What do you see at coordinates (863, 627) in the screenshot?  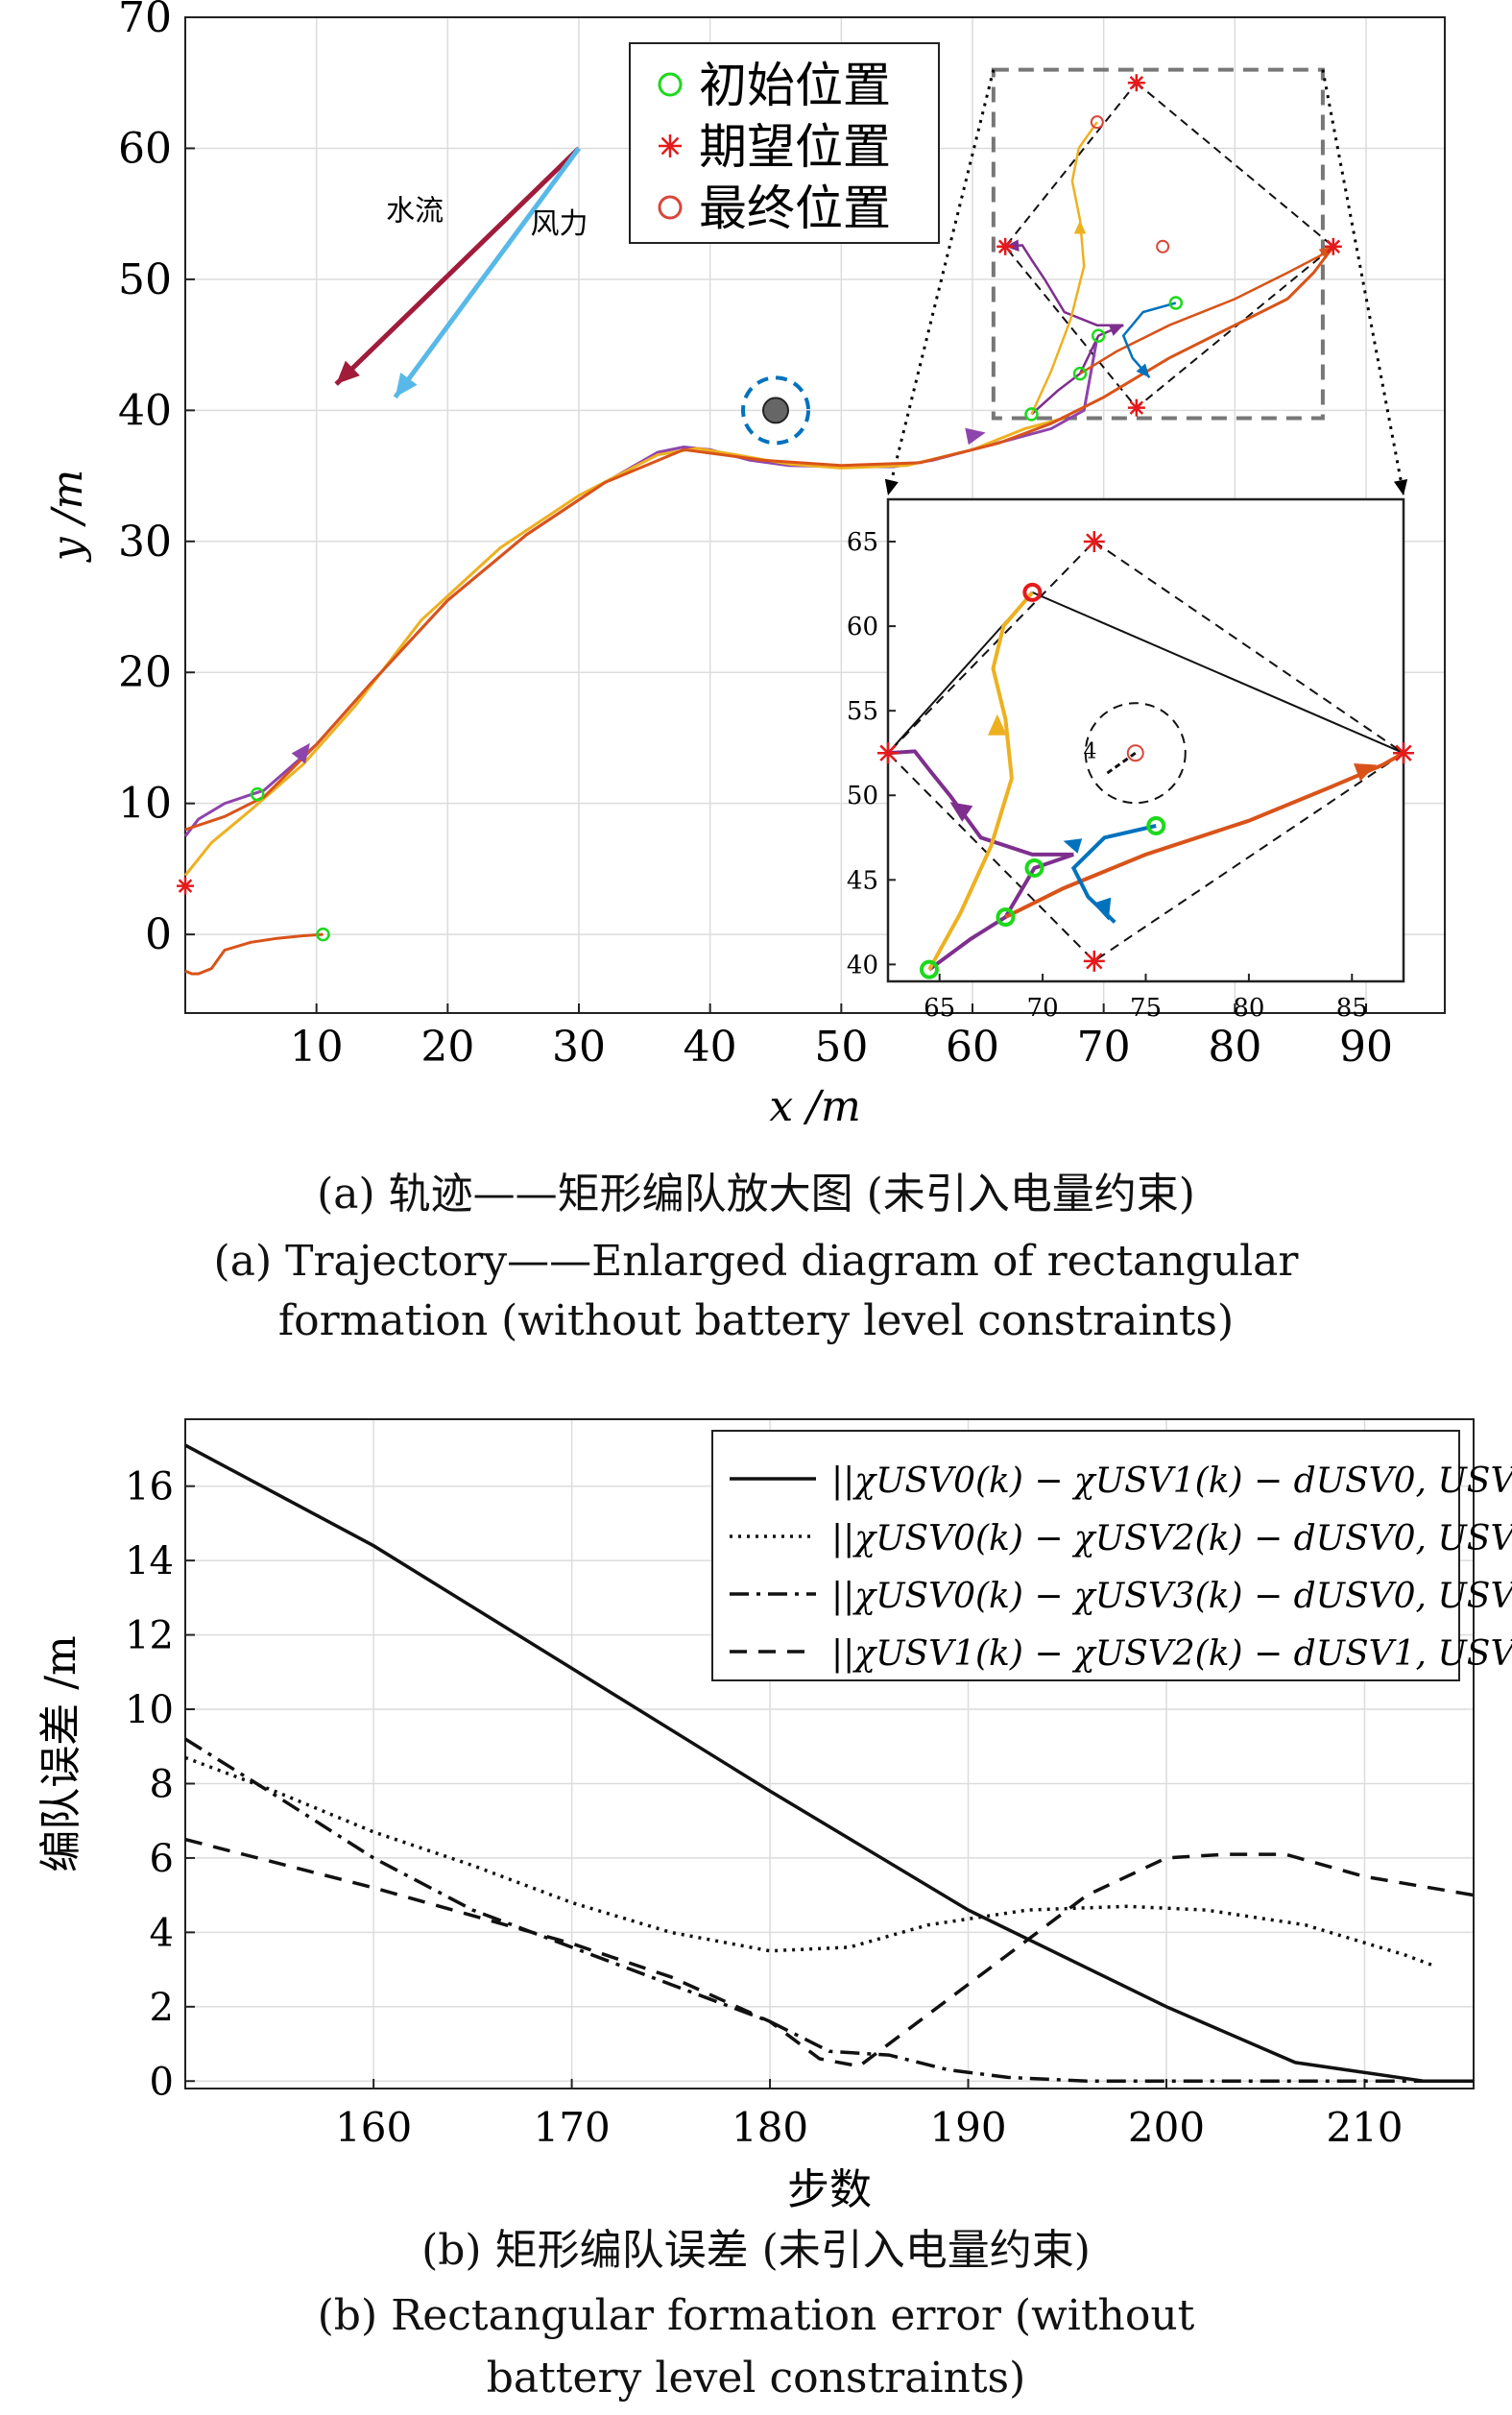 I see `inset-y-tick-label: 60` at bounding box center [863, 627].